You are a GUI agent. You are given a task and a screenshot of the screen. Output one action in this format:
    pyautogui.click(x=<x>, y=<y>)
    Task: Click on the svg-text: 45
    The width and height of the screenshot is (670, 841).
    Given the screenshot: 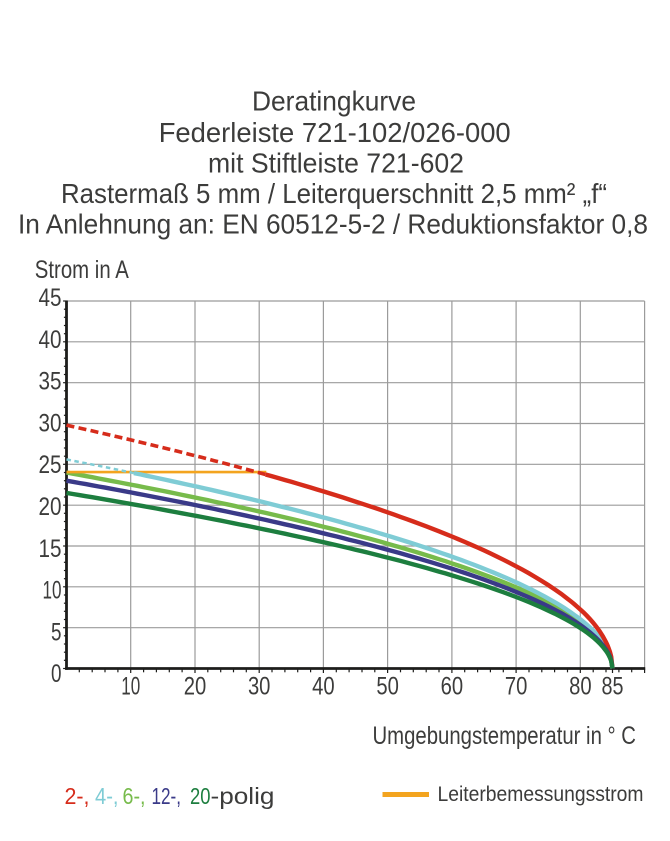 What is the action you would take?
    pyautogui.click(x=50, y=298)
    